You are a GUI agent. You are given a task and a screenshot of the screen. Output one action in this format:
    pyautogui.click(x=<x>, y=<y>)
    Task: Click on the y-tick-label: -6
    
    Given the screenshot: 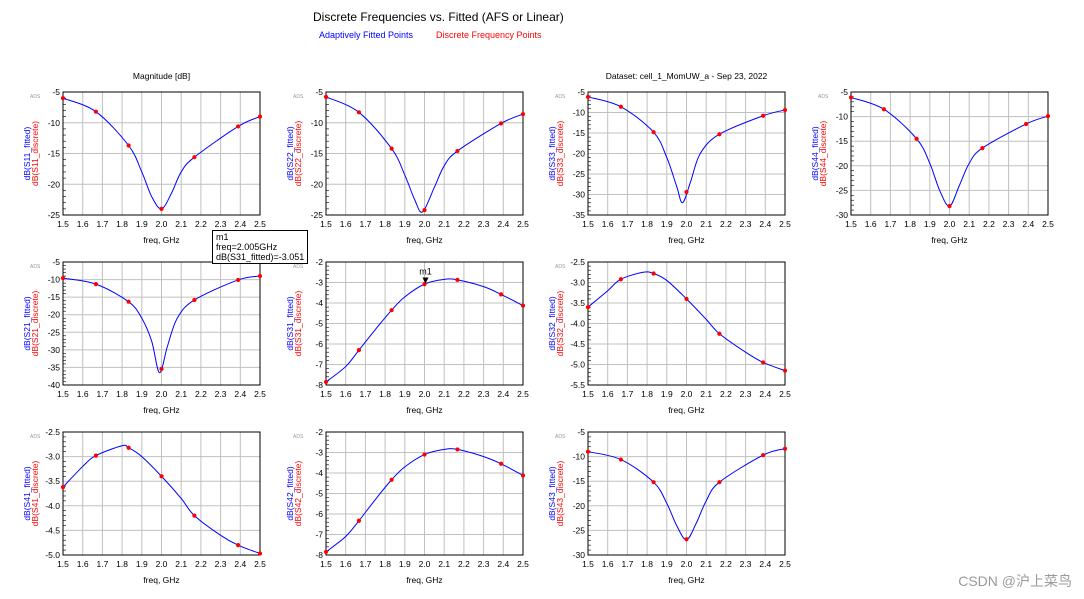 What is the action you would take?
    pyautogui.click(x=319, y=514)
    